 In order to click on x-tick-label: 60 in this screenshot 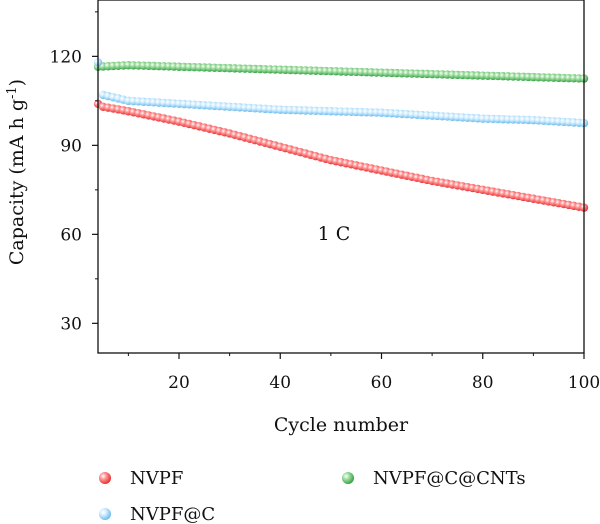, I will do `click(382, 383)`.